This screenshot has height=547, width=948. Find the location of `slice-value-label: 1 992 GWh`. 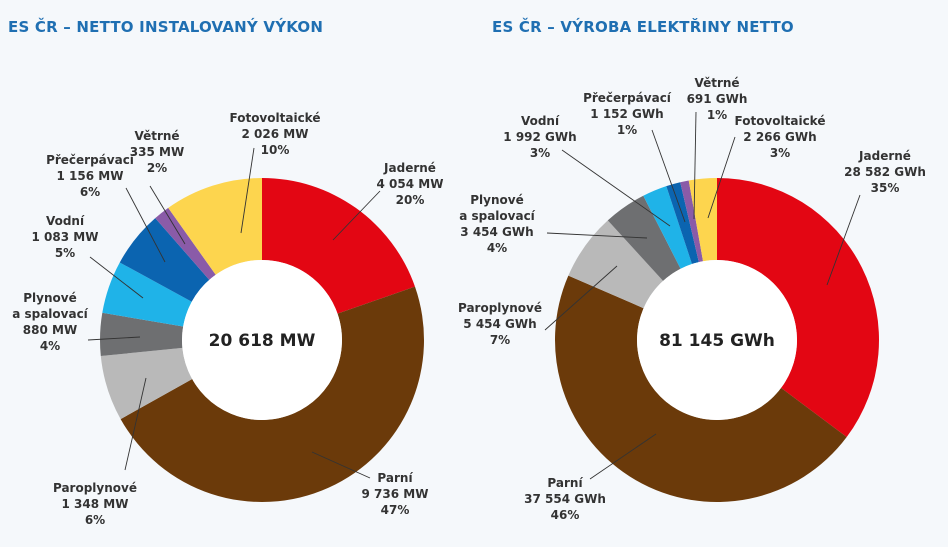

slice-value-label: 1 992 GWh is located at coordinates (539, 137).